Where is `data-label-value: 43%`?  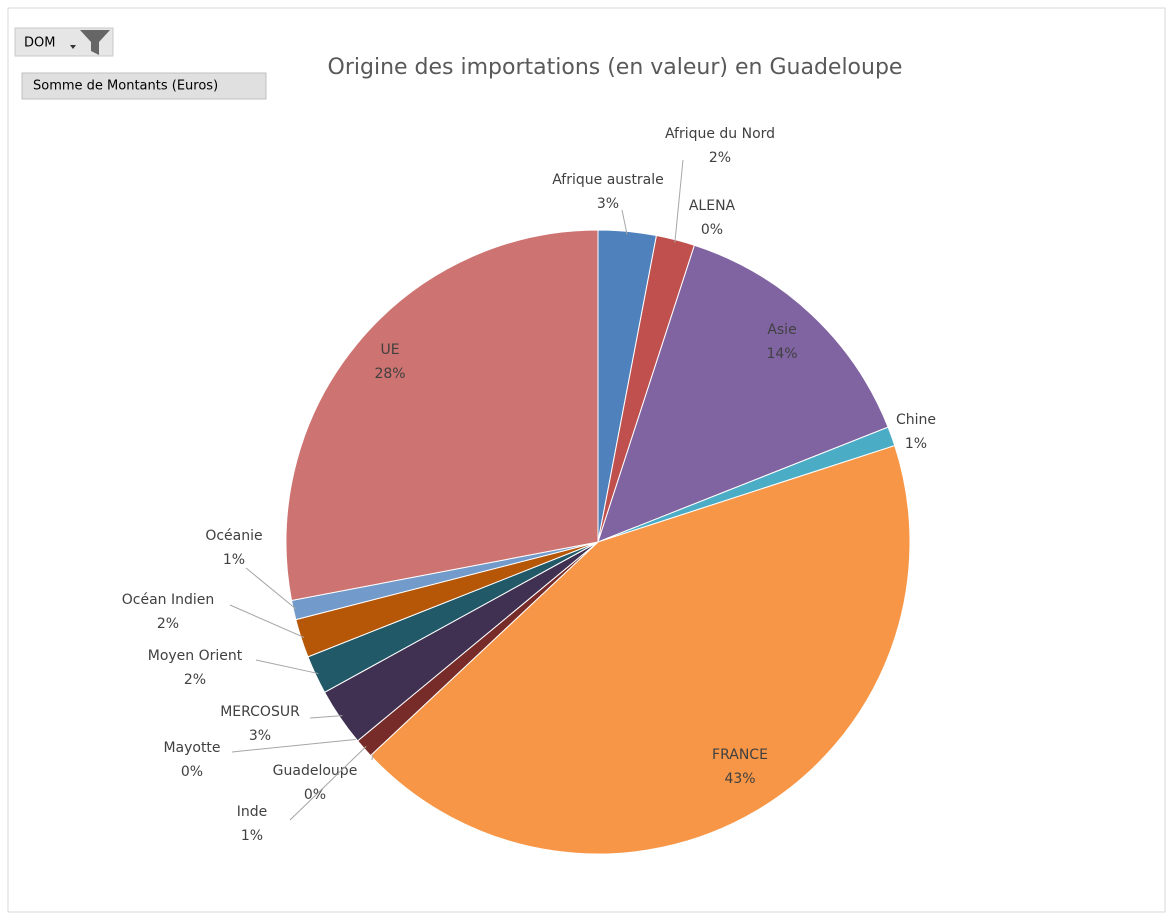
data-label-value: 43% is located at coordinates (739, 779).